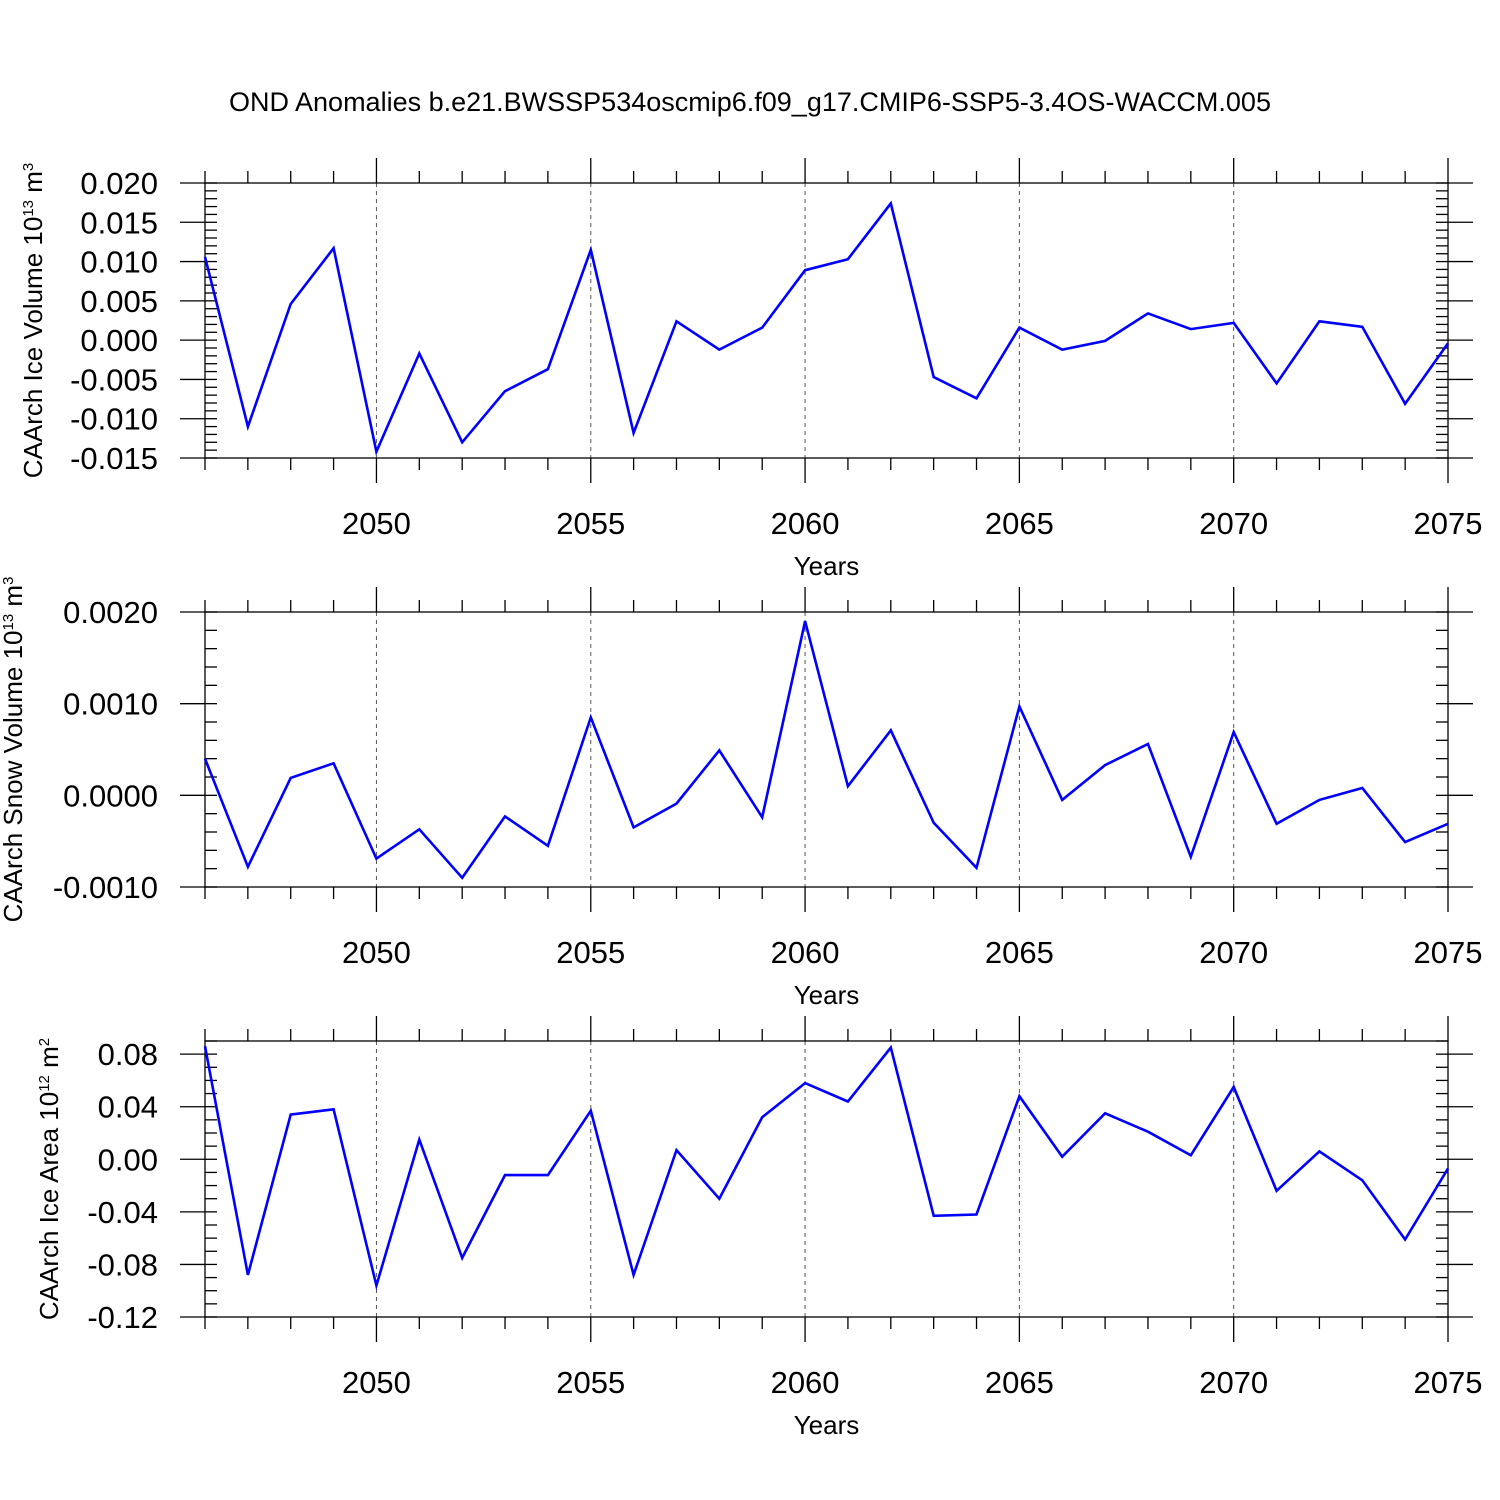 Image resolution: width=1500 pixels, height=1500 pixels. I want to click on y-axis-label: CAArch Ice Area 1012 m2, so click(49, 1179).